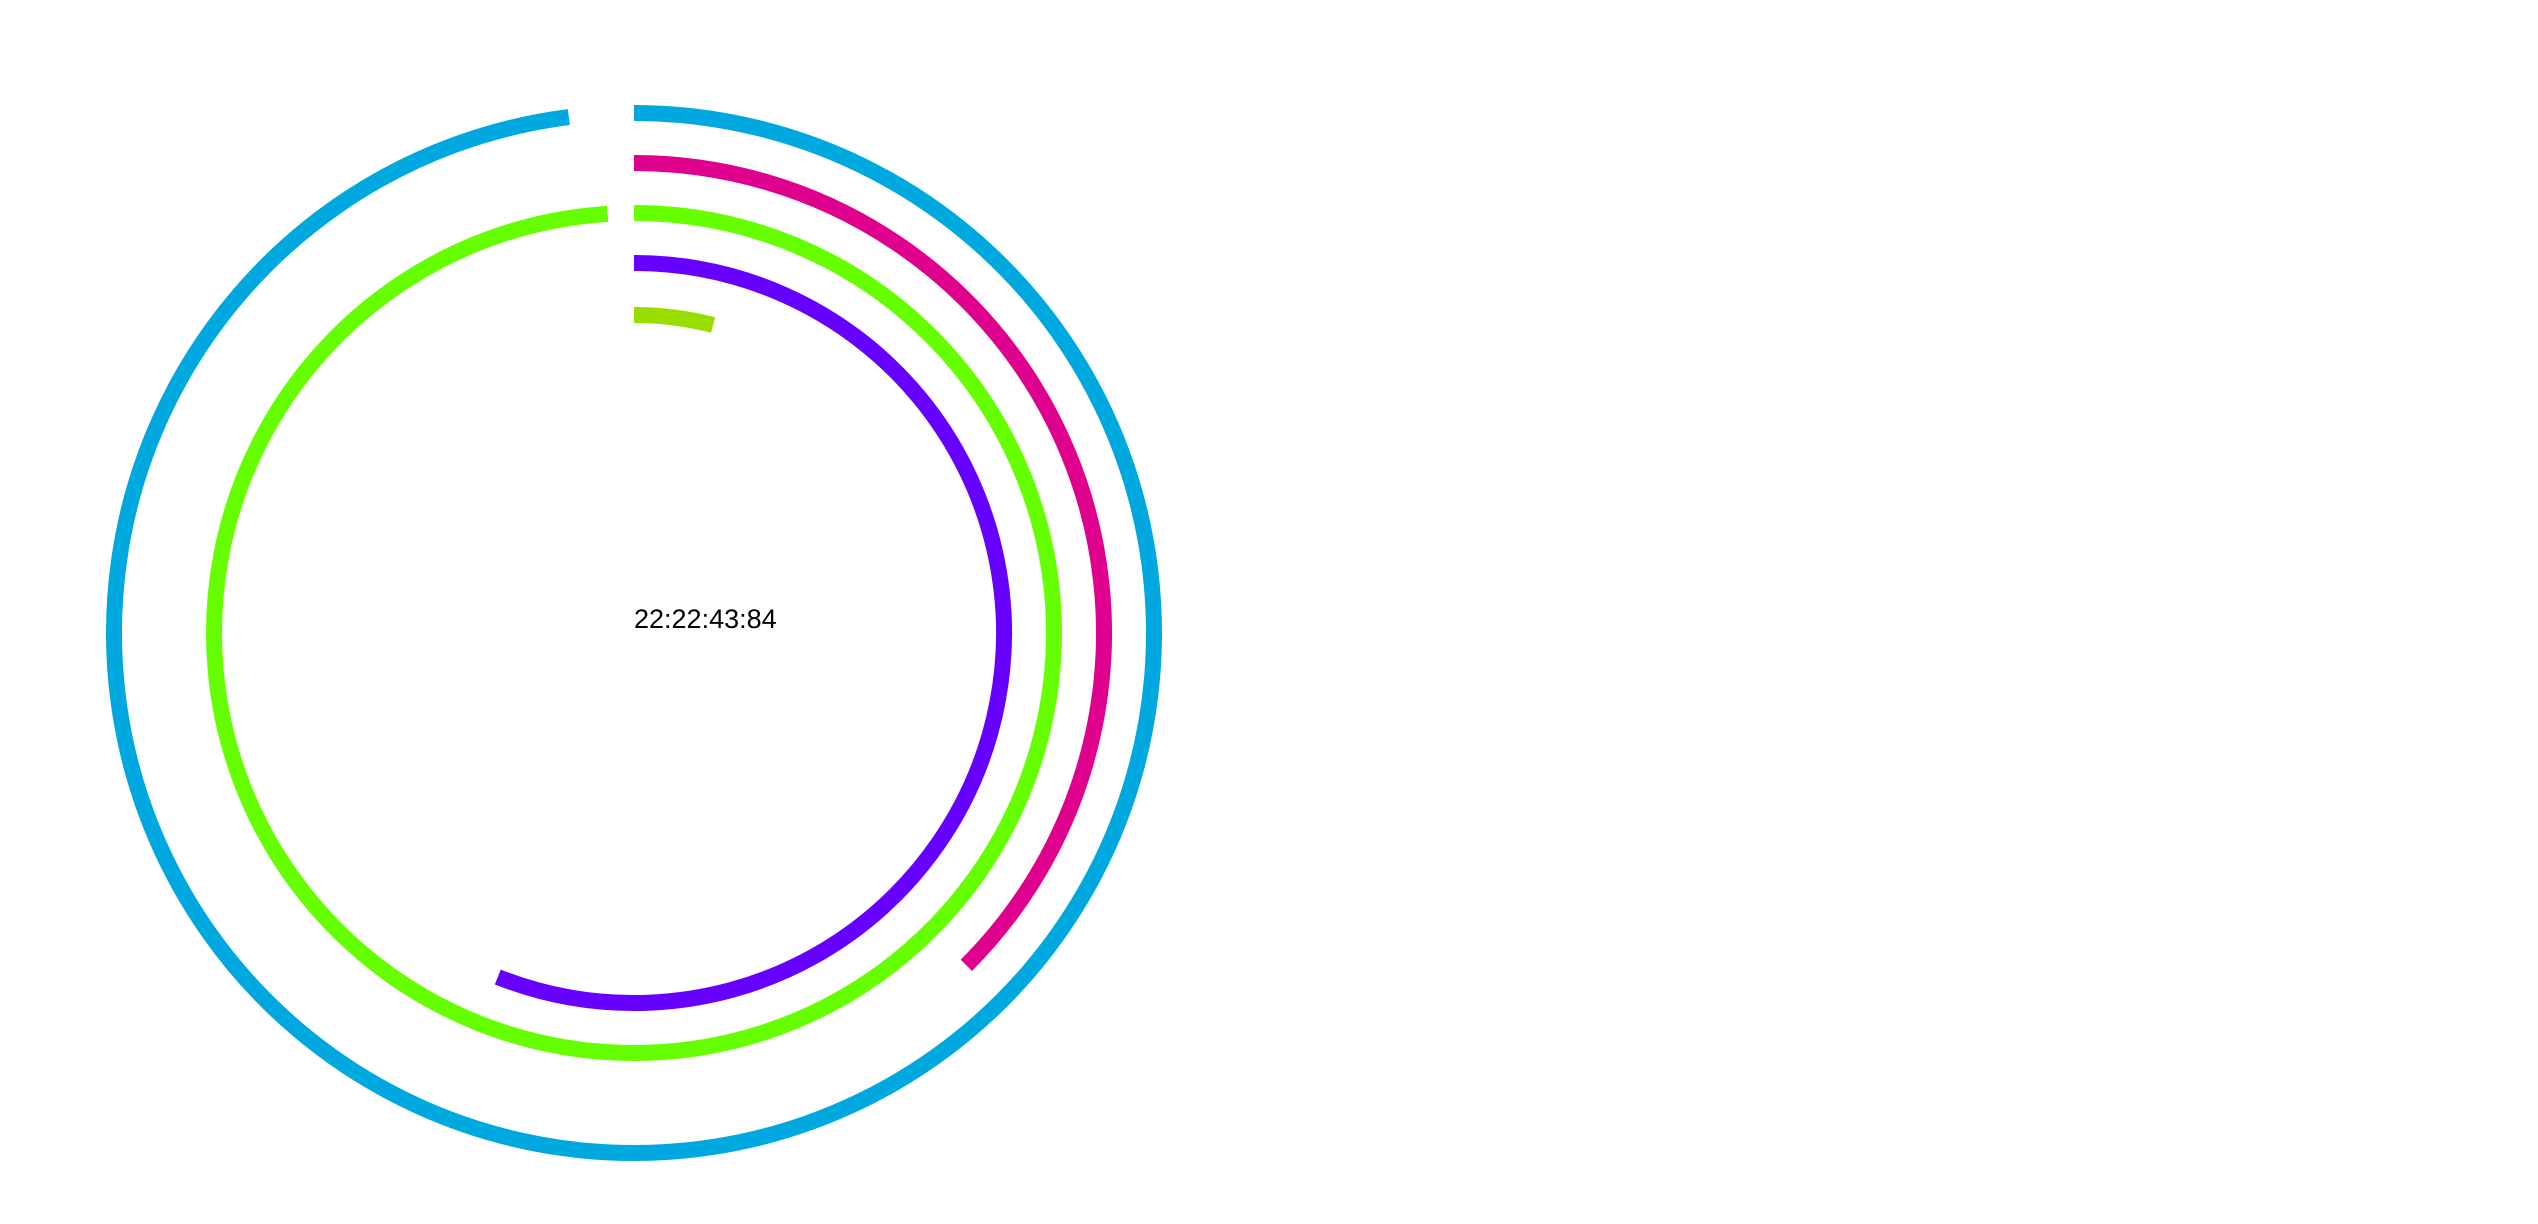 The image size is (2538, 1224). What do you see at coordinates (705, 619) in the screenshot?
I see `time-readout: 22:22:43:84` at bounding box center [705, 619].